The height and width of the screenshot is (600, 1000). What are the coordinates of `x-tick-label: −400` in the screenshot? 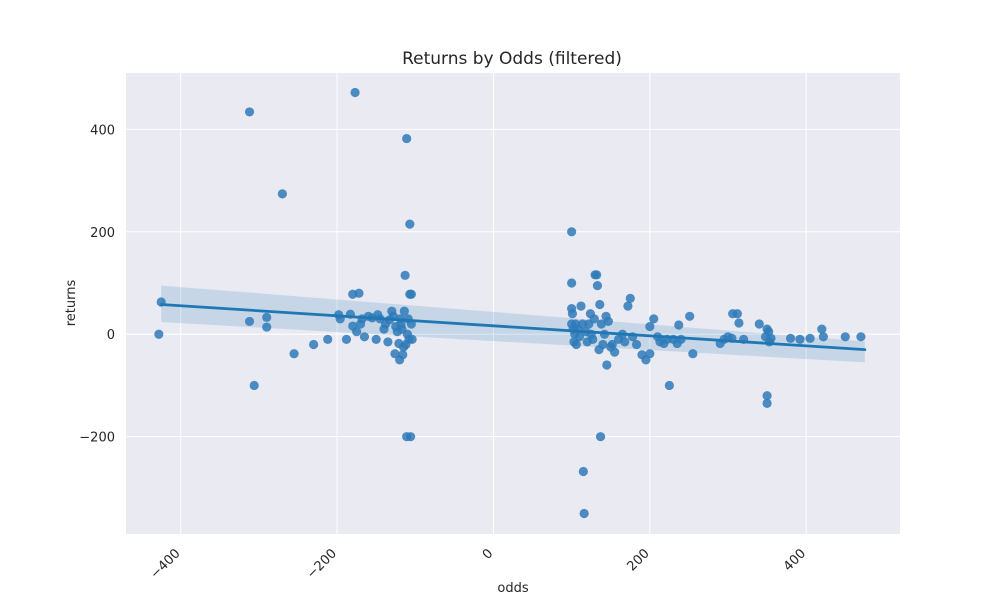 It's located at (166, 564).